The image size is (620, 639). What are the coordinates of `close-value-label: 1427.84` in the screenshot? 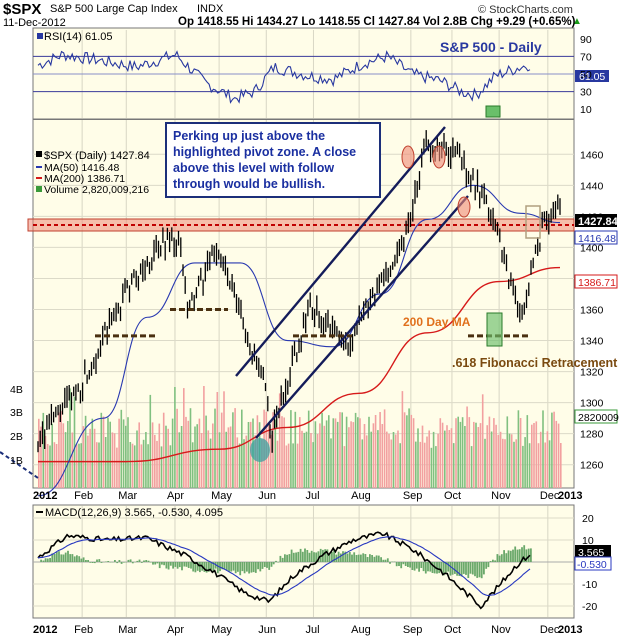 It's located at (598, 222).